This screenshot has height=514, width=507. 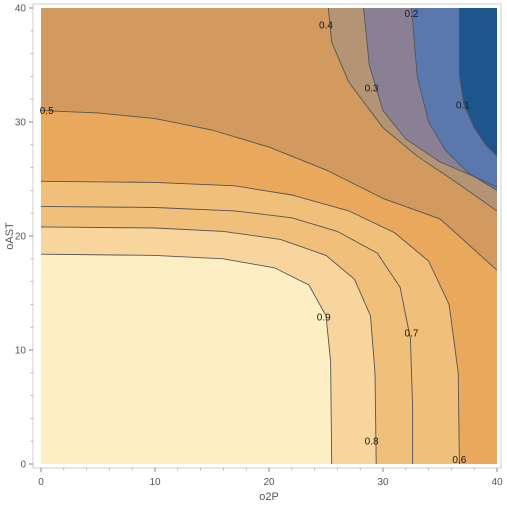 What do you see at coordinates (372, 442) in the screenshot?
I see `contour-label-0.8: 0.8` at bounding box center [372, 442].